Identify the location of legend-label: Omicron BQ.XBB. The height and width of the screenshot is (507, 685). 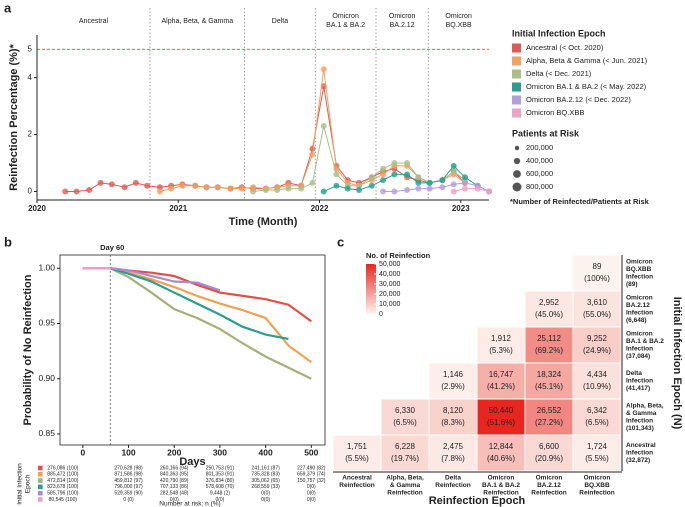
(555, 112).